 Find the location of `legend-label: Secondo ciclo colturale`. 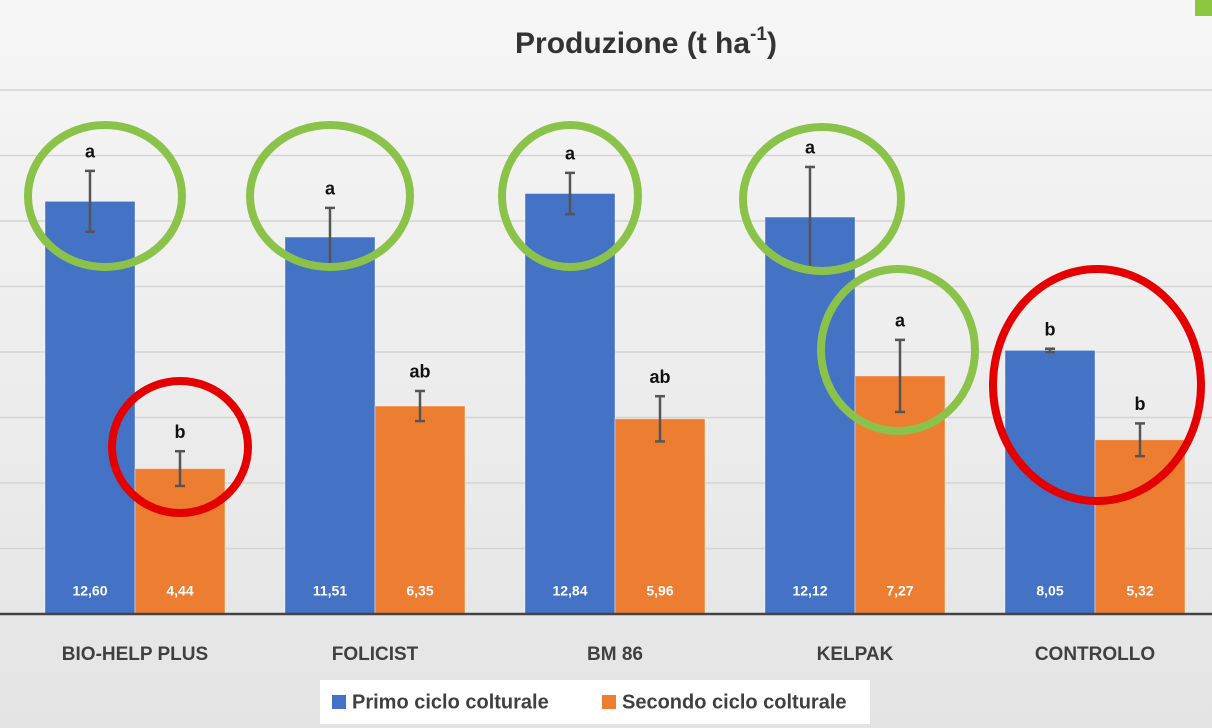

legend-label: Secondo ciclo colturale is located at coordinates (734, 702).